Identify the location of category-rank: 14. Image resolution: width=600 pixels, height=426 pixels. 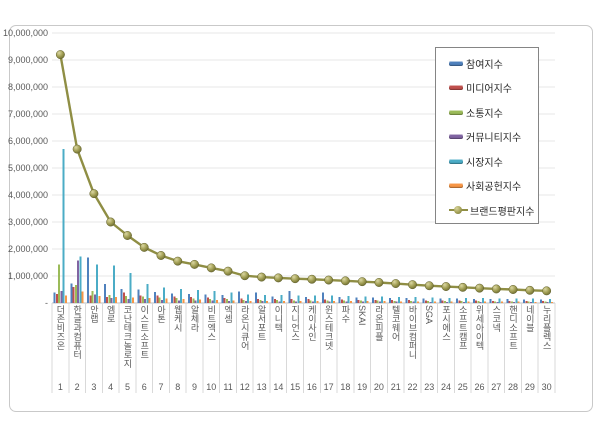
(278, 387).